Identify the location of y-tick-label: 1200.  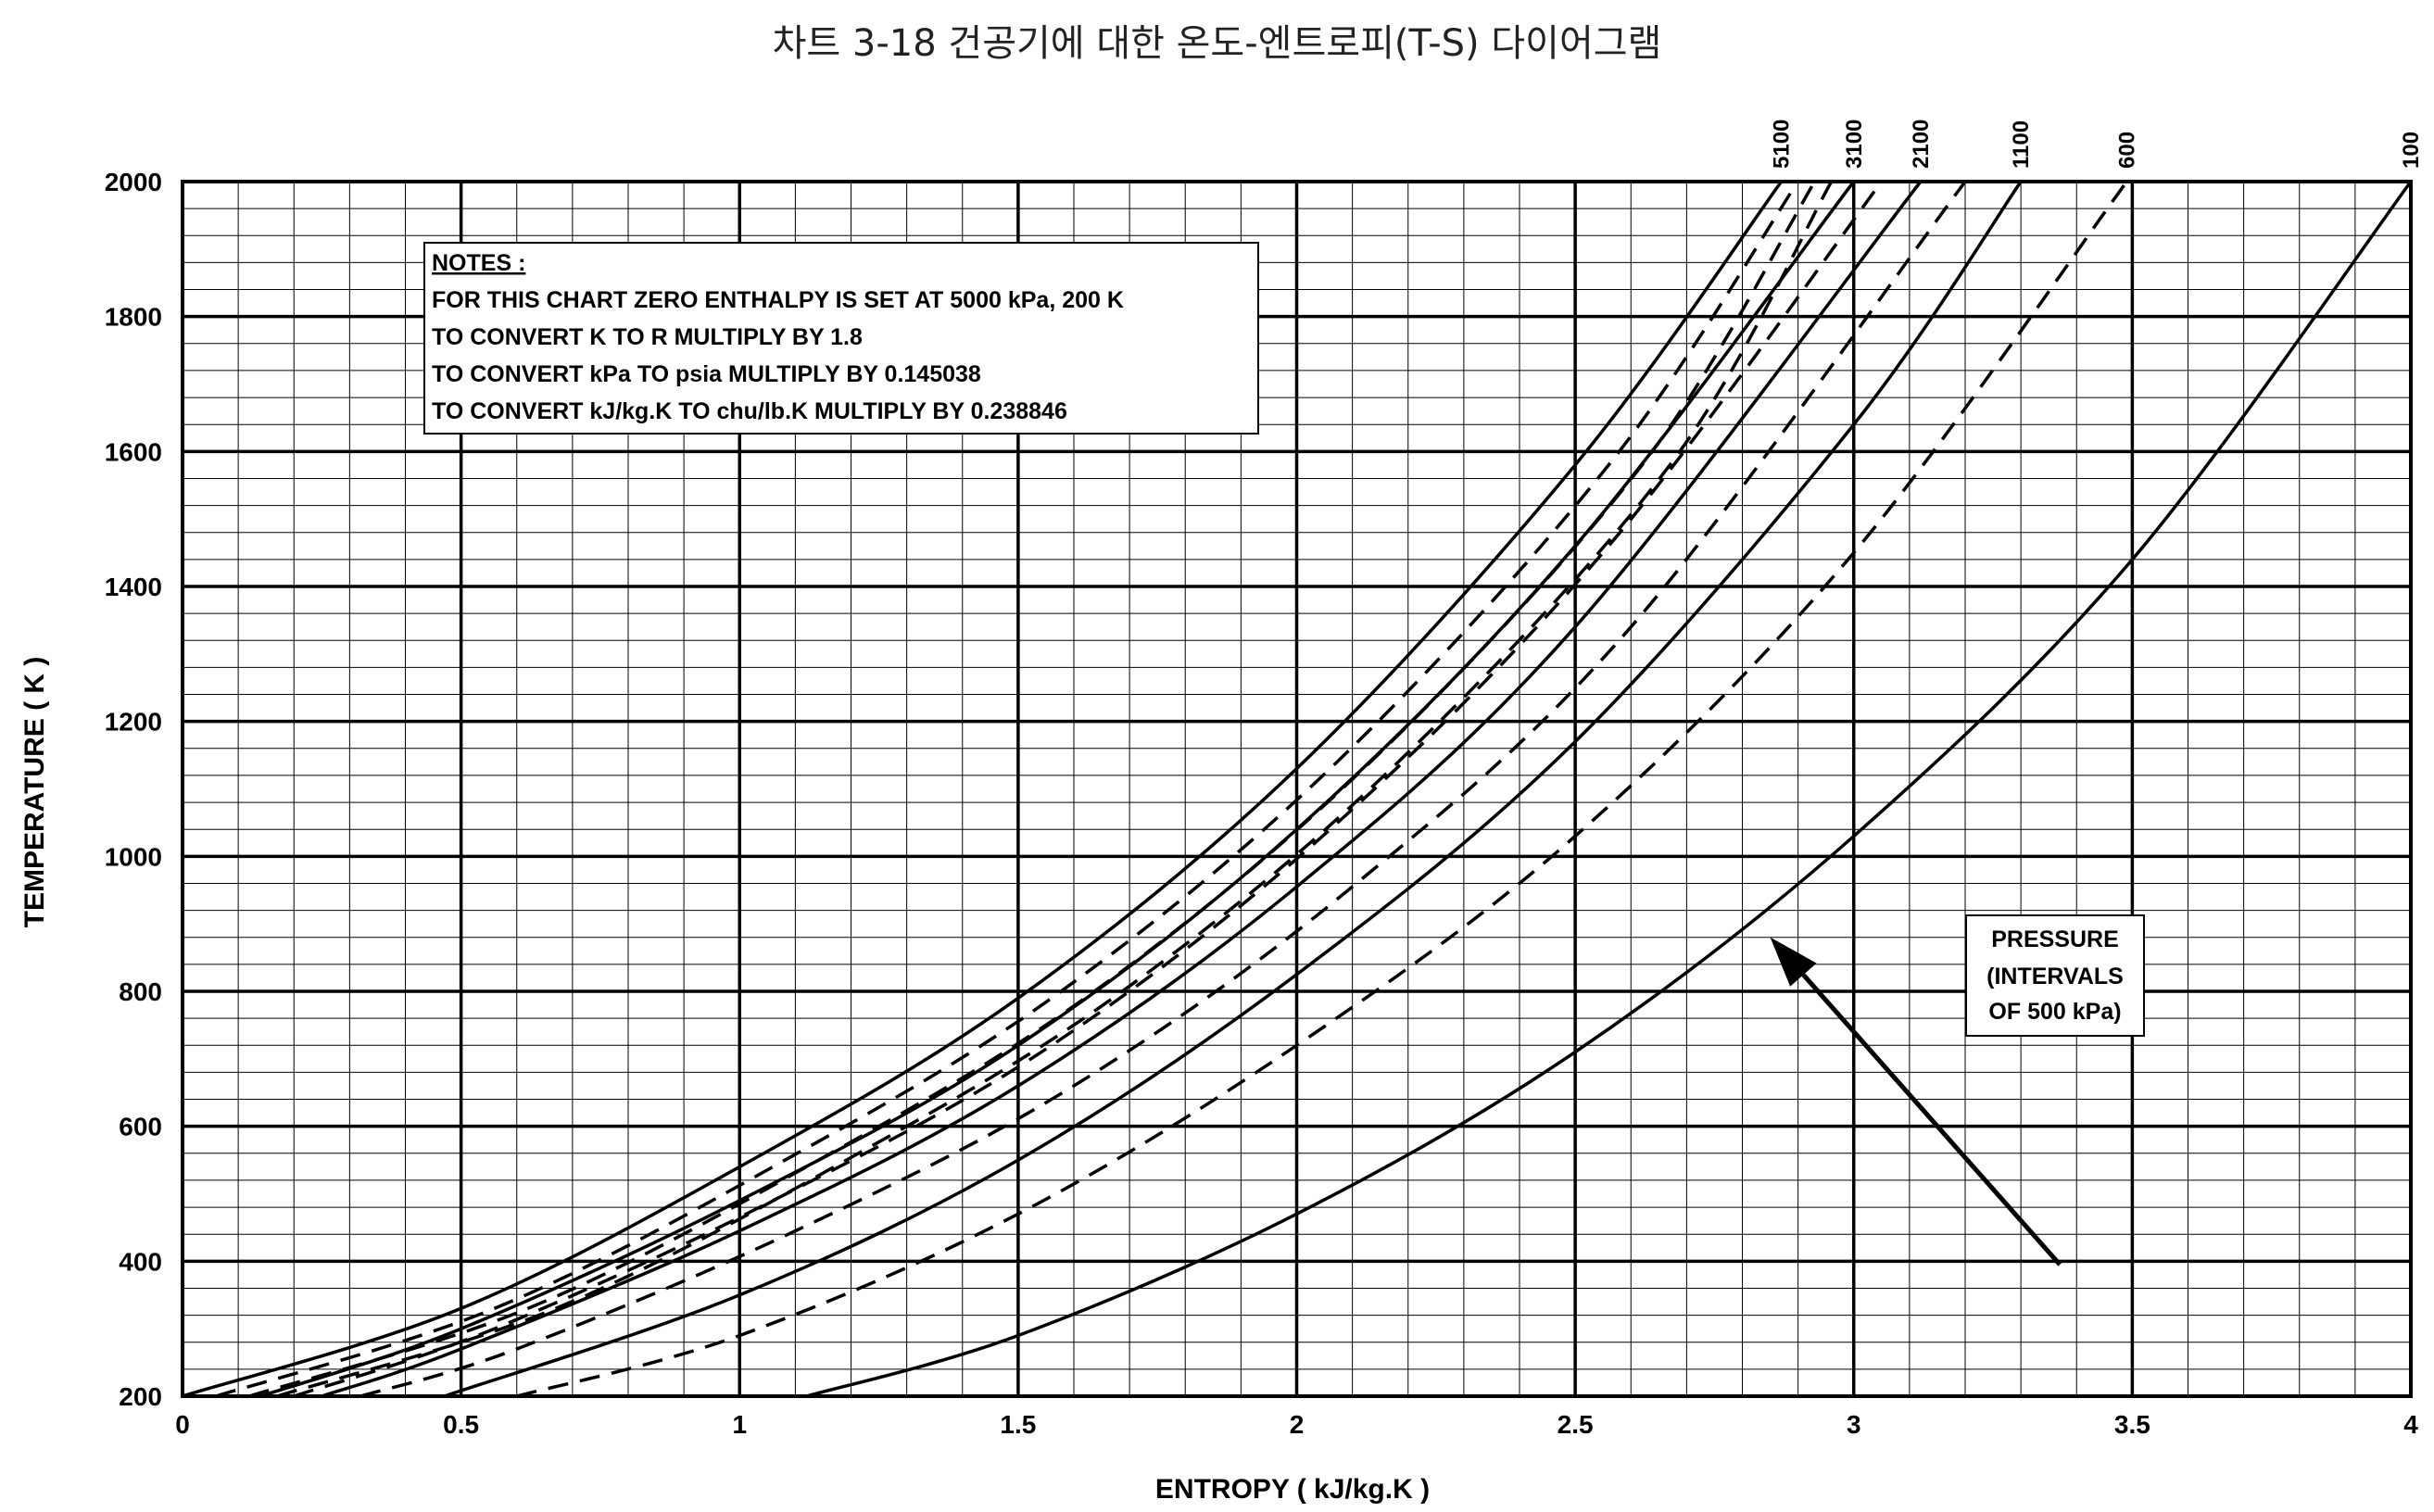
(133, 722).